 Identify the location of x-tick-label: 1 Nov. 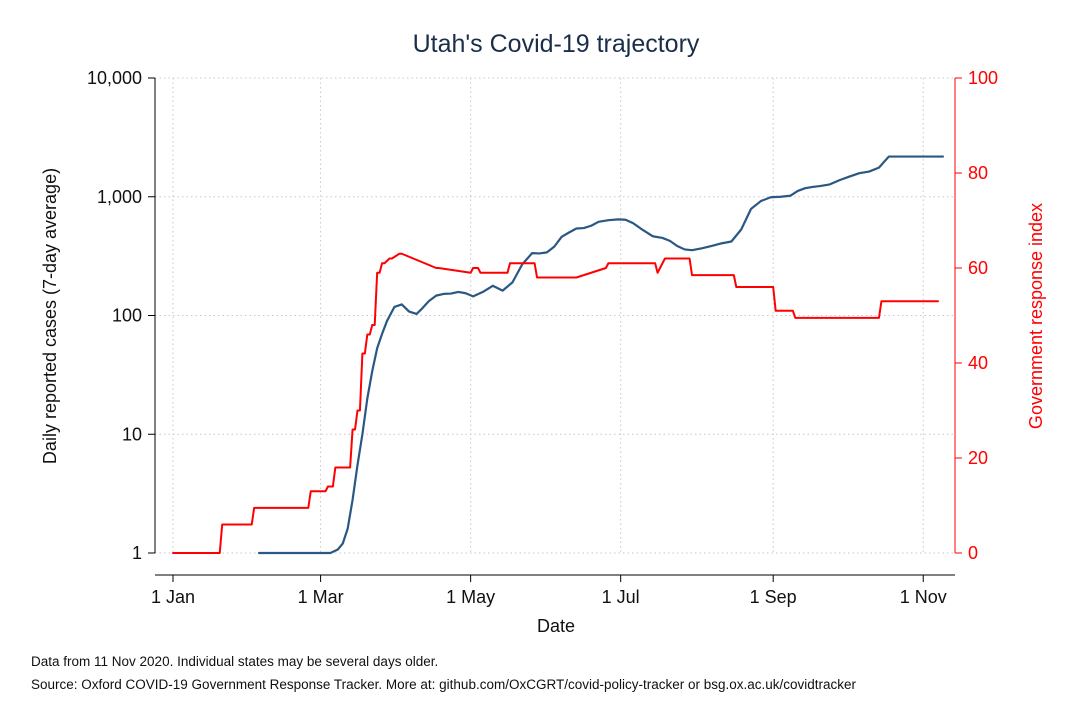
(923, 597).